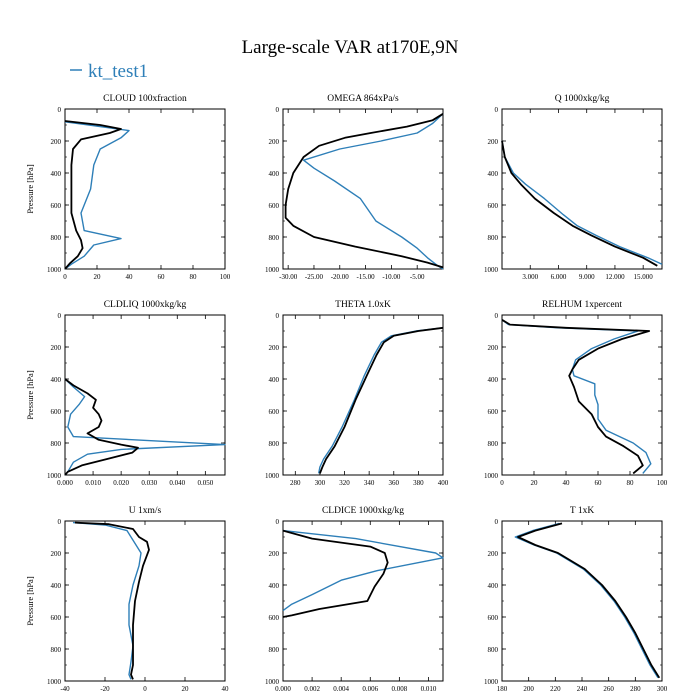 The image size is (700, 700). I want to click on x-tick-label: 180, so click(502, 689).